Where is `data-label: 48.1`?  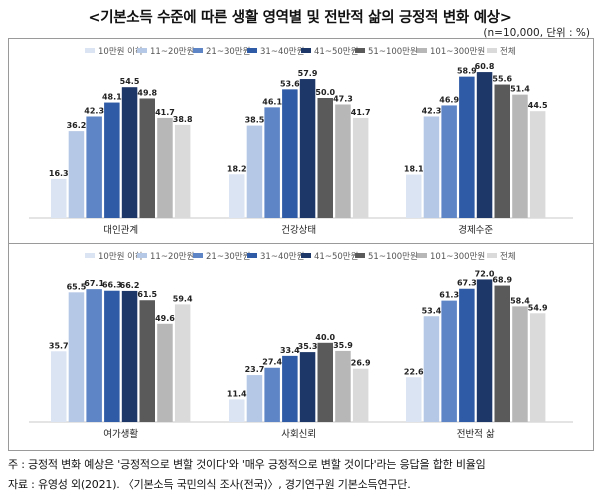 data-label: 48.1 is located at coordinates (112, 97).